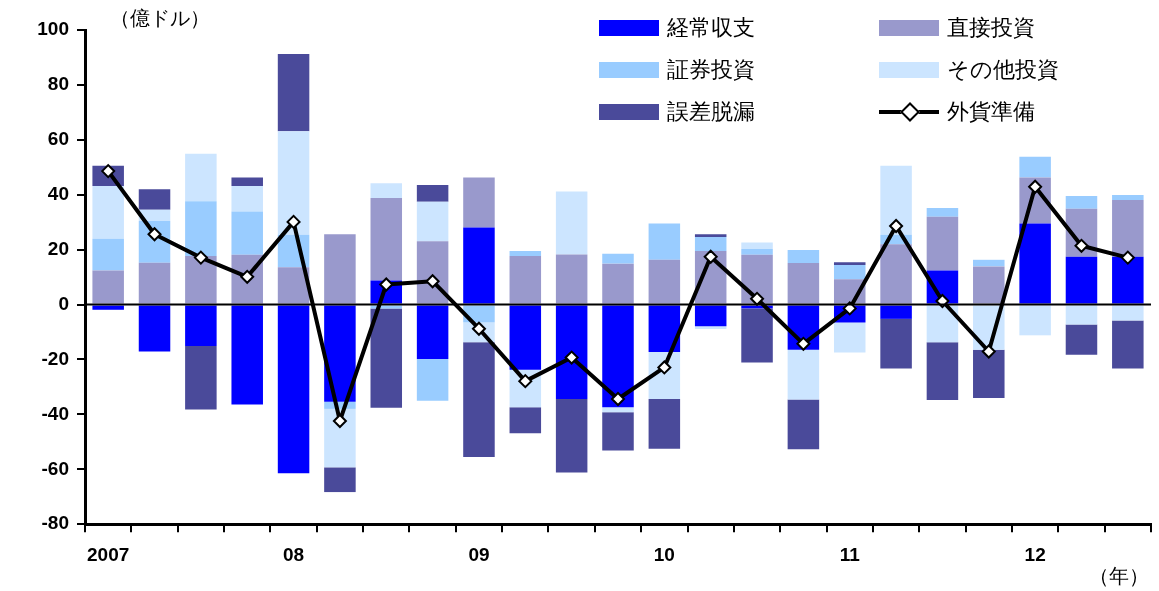 The width and height of the screenshot is (1159, 591). What do you see at coordinates (108, 554) in the screenshot?
I see `x-tick-label: 2007` at bounding box center [108, 554].